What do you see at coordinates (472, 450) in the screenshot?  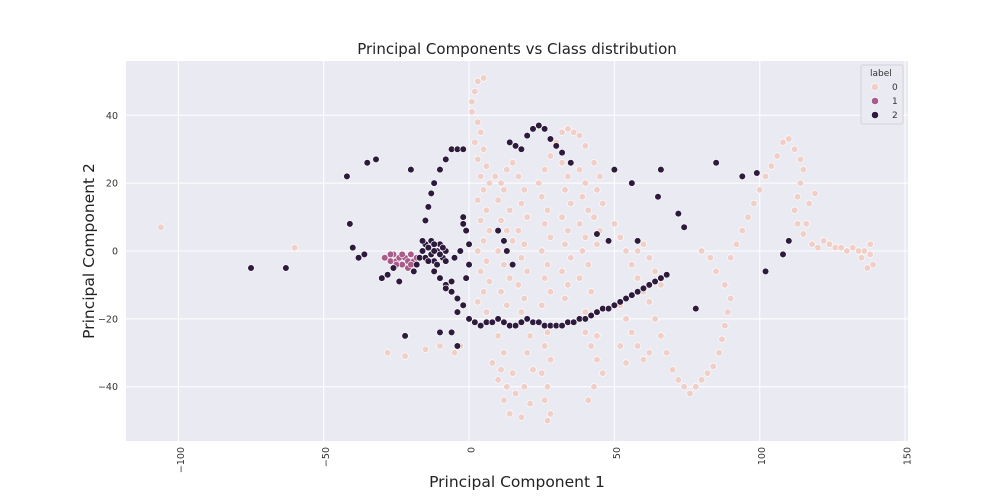 I see `x-tick-label: 0` at bounding box center [472, 450].